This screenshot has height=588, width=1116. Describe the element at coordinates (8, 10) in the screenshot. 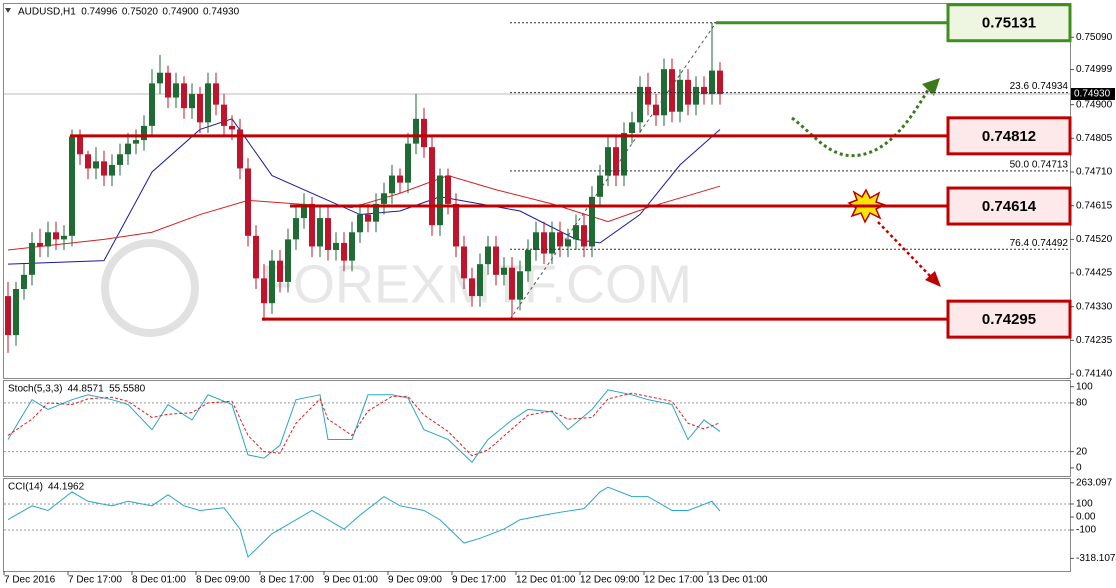

I see `header-arrow` at that location.